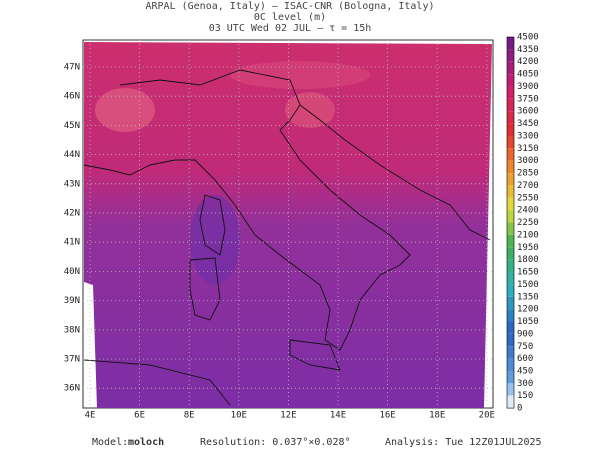  Describe the element at coordinates (72, 330) in the screenshot. I see `lat-label: 38N` at that location.